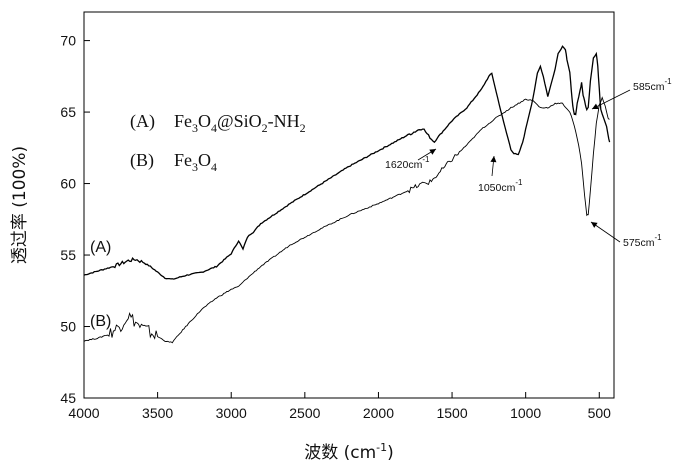 Image resolution: width=685 pixels, height=470 pixels. What do you see at coordinates (525, 413) in the screenshot?
I see `x-tick-label: 1000` at bounding box center [525, 413].